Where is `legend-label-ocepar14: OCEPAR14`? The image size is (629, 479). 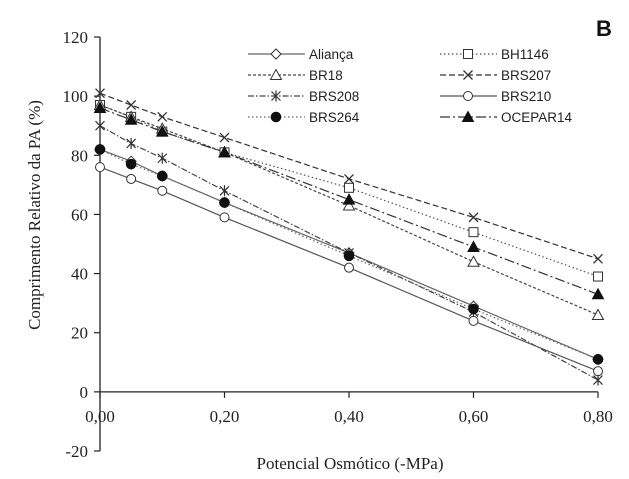 legend-label-ocepar14: OCEPAR14 is located at coordinates (537, 117).